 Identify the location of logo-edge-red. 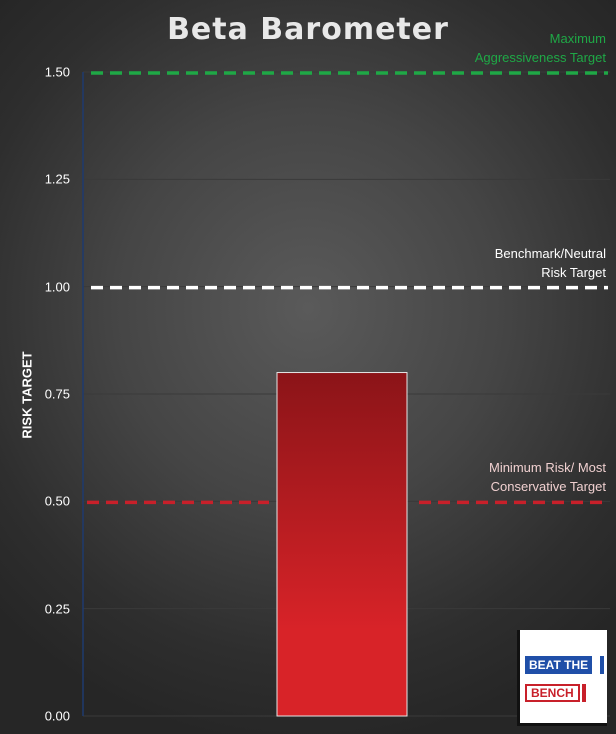
(584, 693).